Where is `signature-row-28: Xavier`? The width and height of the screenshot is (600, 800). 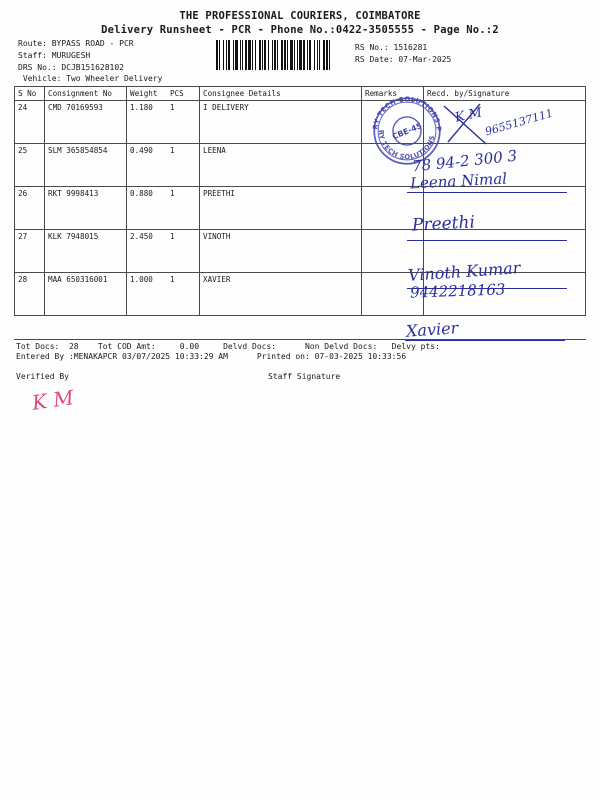
signature-row-28: Xavier is located at coordinates (432, 329).